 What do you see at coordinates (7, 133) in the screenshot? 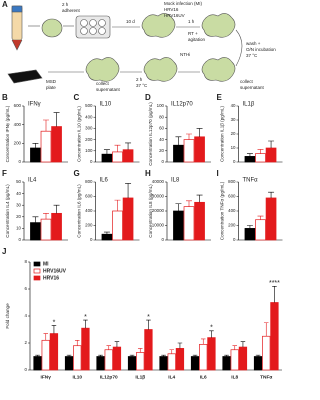
I see `y-axis-label: Concentration IFNγ (pg/mL)` at bounding box center [7, 133].